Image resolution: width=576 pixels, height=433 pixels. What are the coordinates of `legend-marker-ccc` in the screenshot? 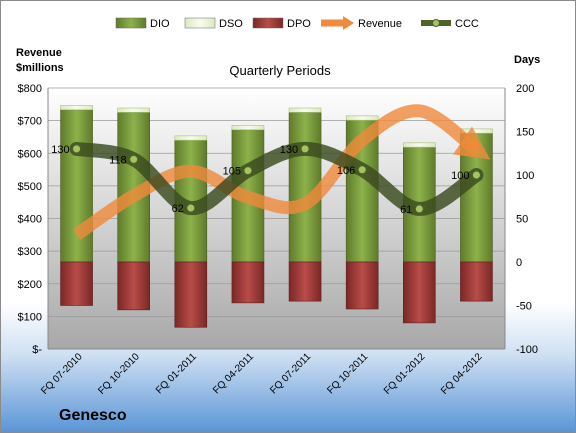 It's located at (436, 23).